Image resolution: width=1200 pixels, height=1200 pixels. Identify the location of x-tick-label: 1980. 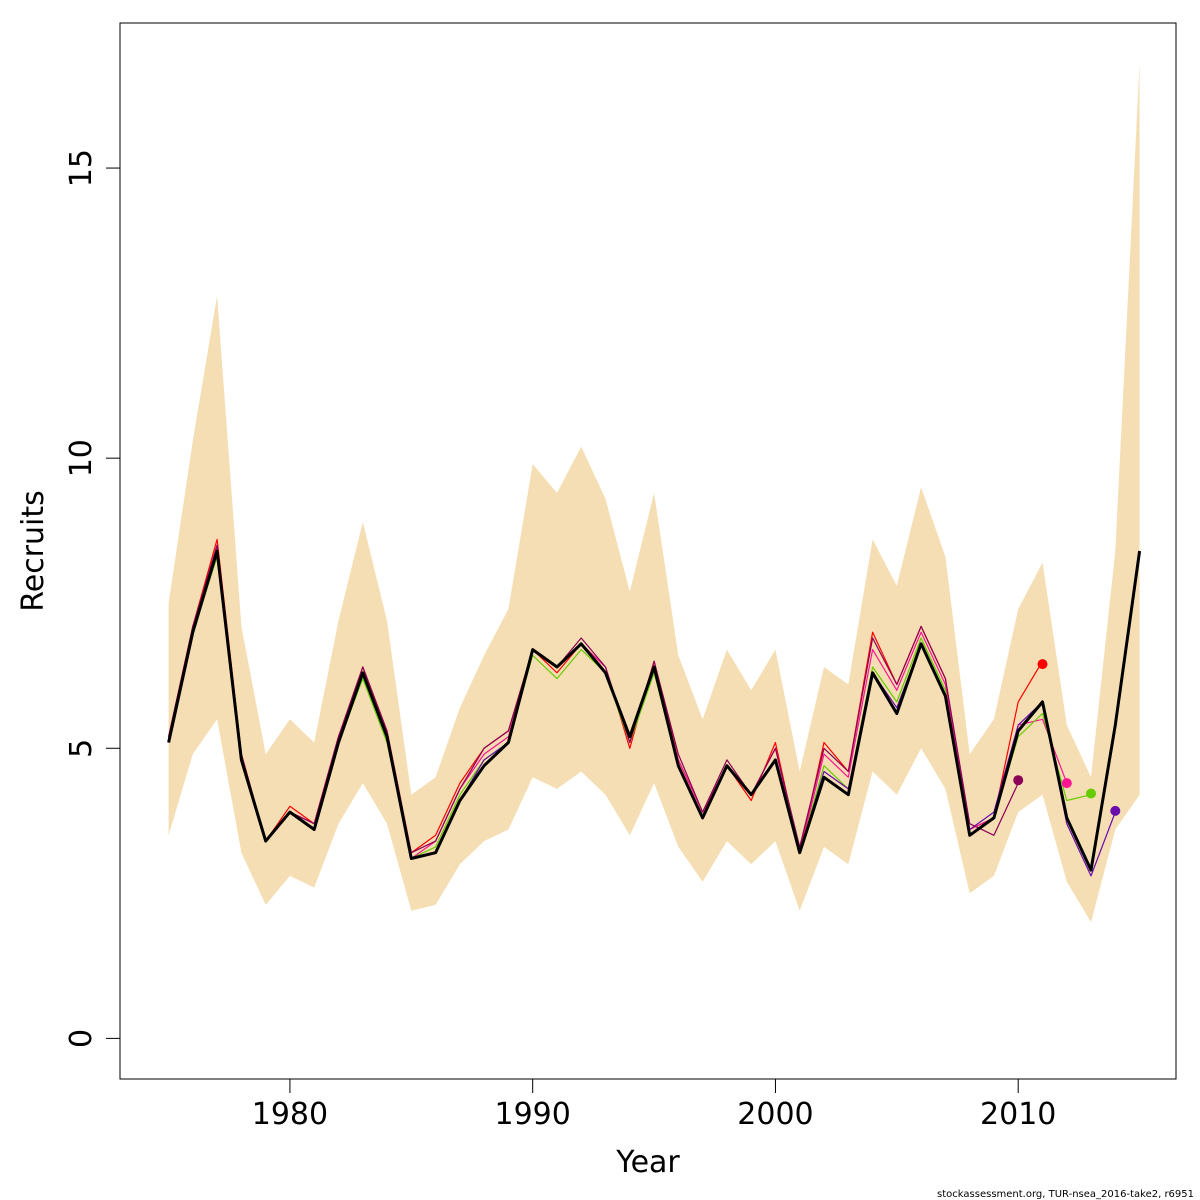
(290, 1114).